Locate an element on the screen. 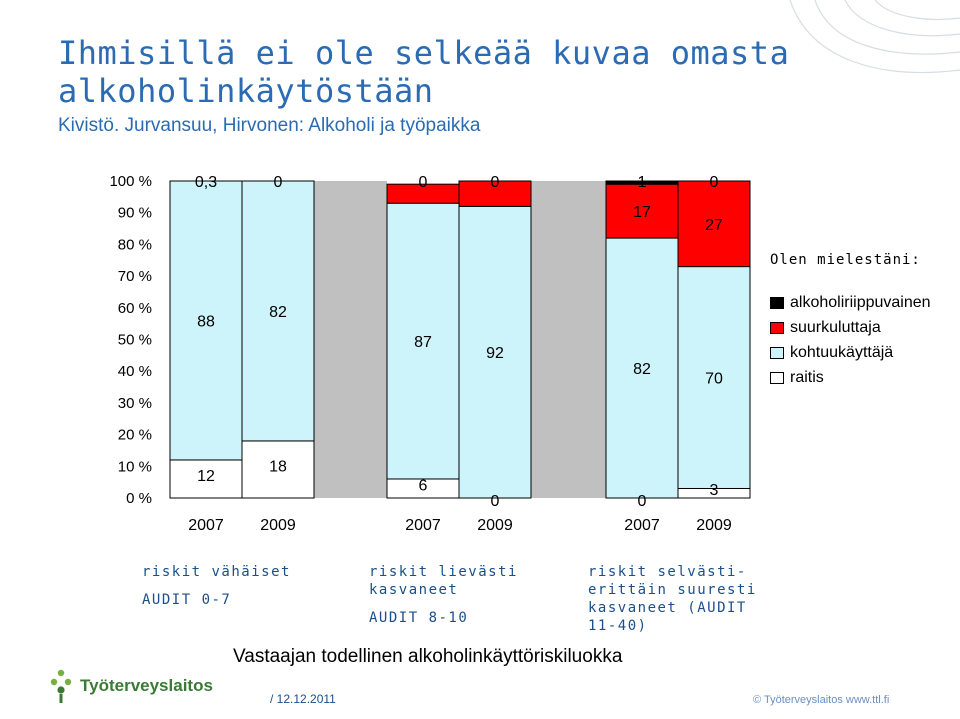 The image size is (960, 719). footer-date: / 12.12.2011 is located at coordinates (303, 699).